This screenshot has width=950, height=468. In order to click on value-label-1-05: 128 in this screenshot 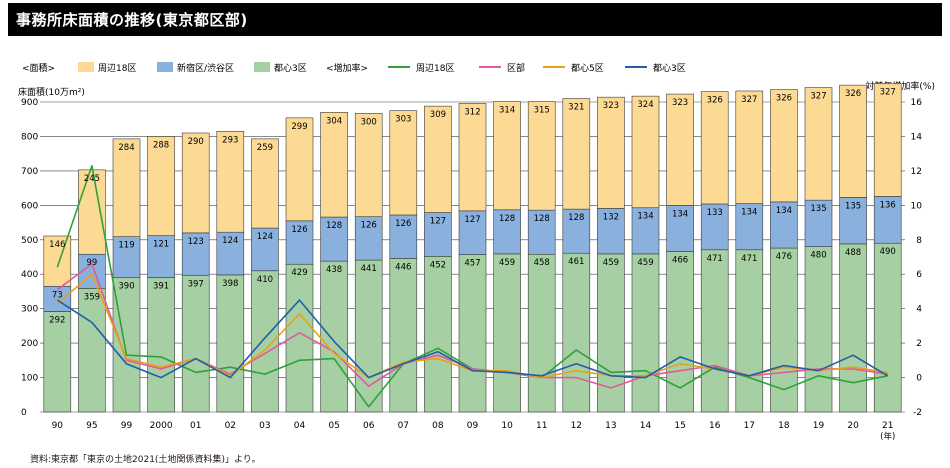, I will do `click(334, 226)`.